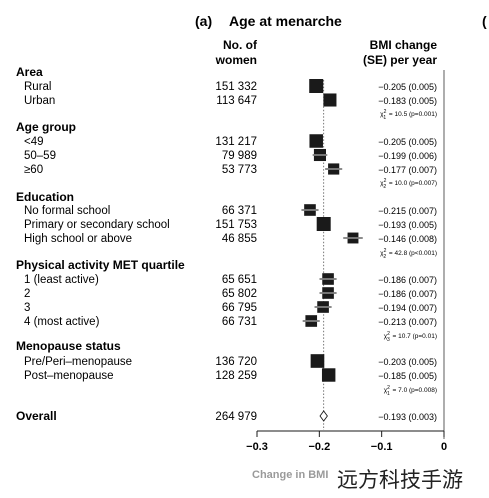 The image size is (489, 498). I want to click on row-count: 136 720, so click(236, 362).